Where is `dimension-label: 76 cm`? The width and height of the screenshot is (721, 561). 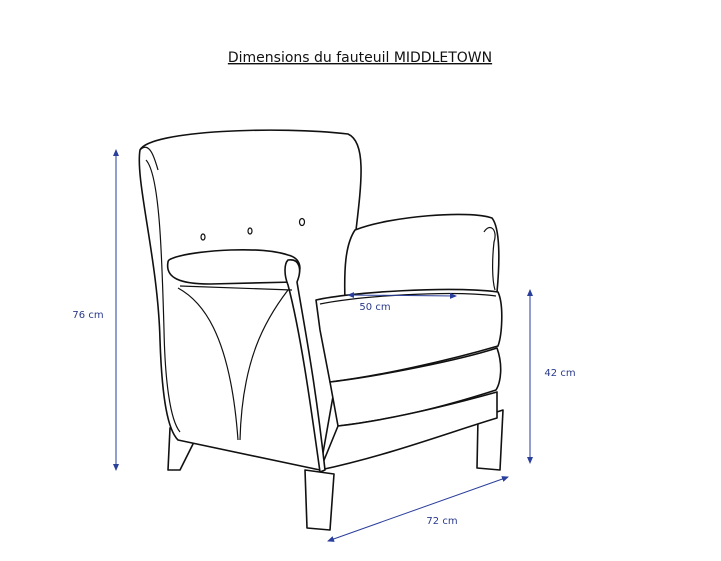
dimension-label: 76 cm is located at coordinates (87, 315).